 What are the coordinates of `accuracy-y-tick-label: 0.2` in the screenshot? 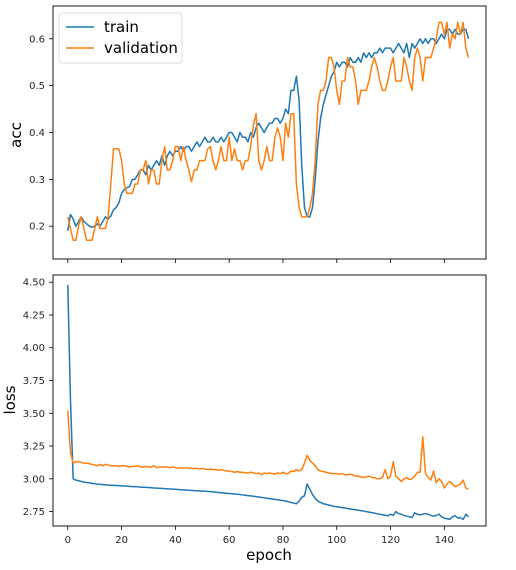 It's located at (37, 227).